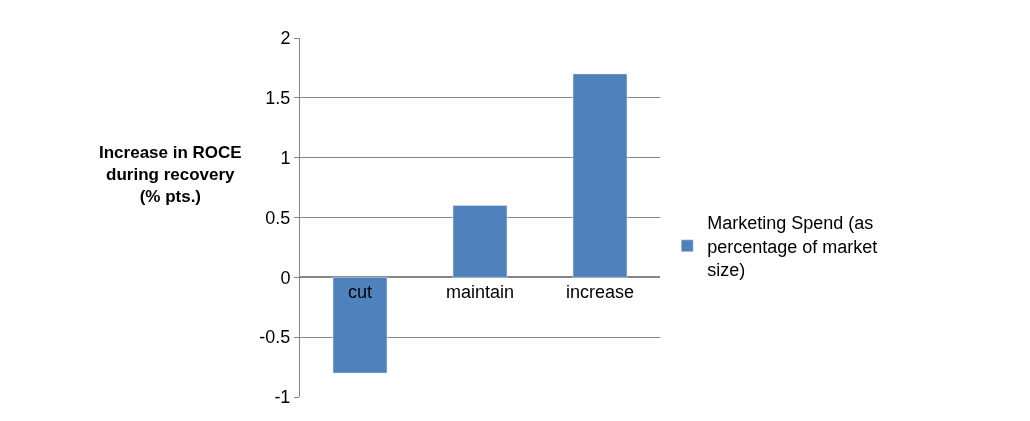 This screenshot has width=1030, height=421. Describe the element at coordinates (285, 38) in the screenshot. I see `y-tick-label: 2` at that location.